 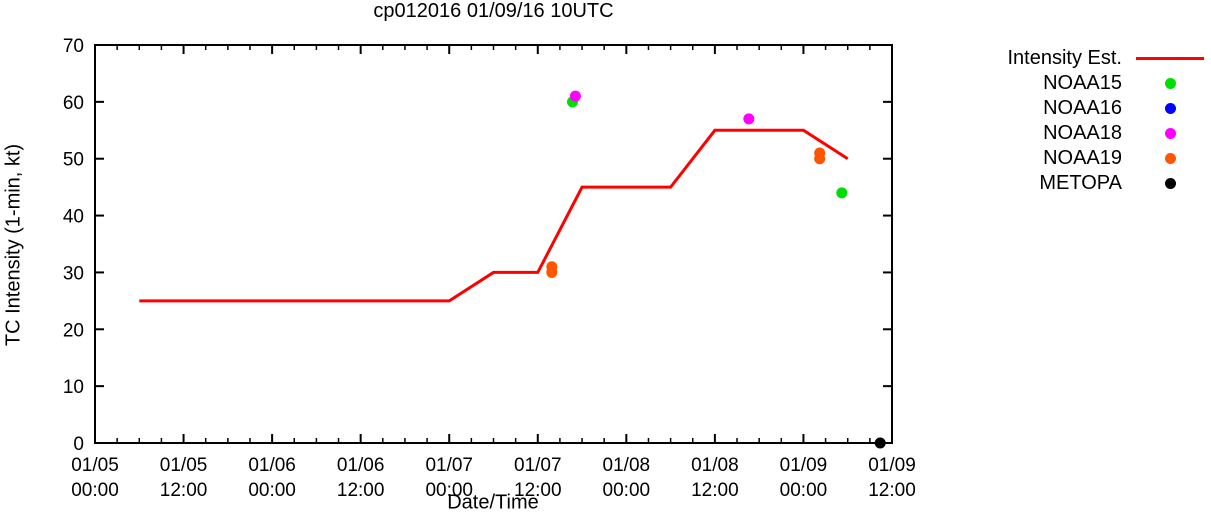 What do you see at coordinates (1082, 83) in the screenshot?
I see `legend-label: NOAA15` at bounding box center [1082, 83].